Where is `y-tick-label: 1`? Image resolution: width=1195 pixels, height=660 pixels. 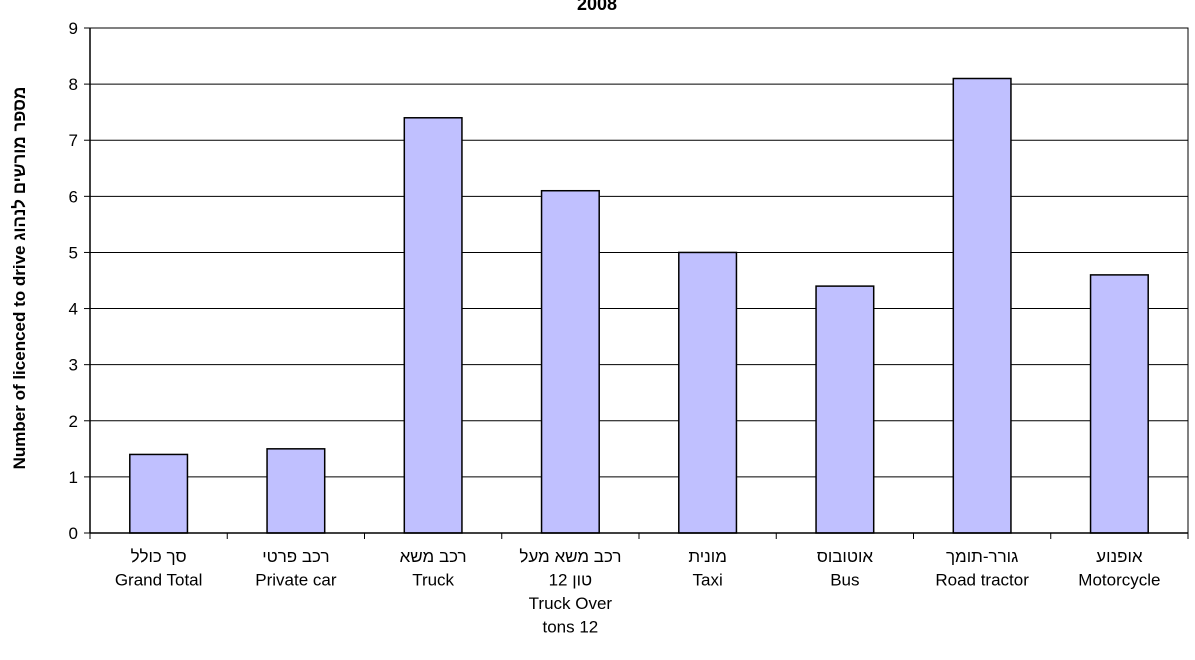 y-tick-label: 1 is located at coordinates (73, 477).